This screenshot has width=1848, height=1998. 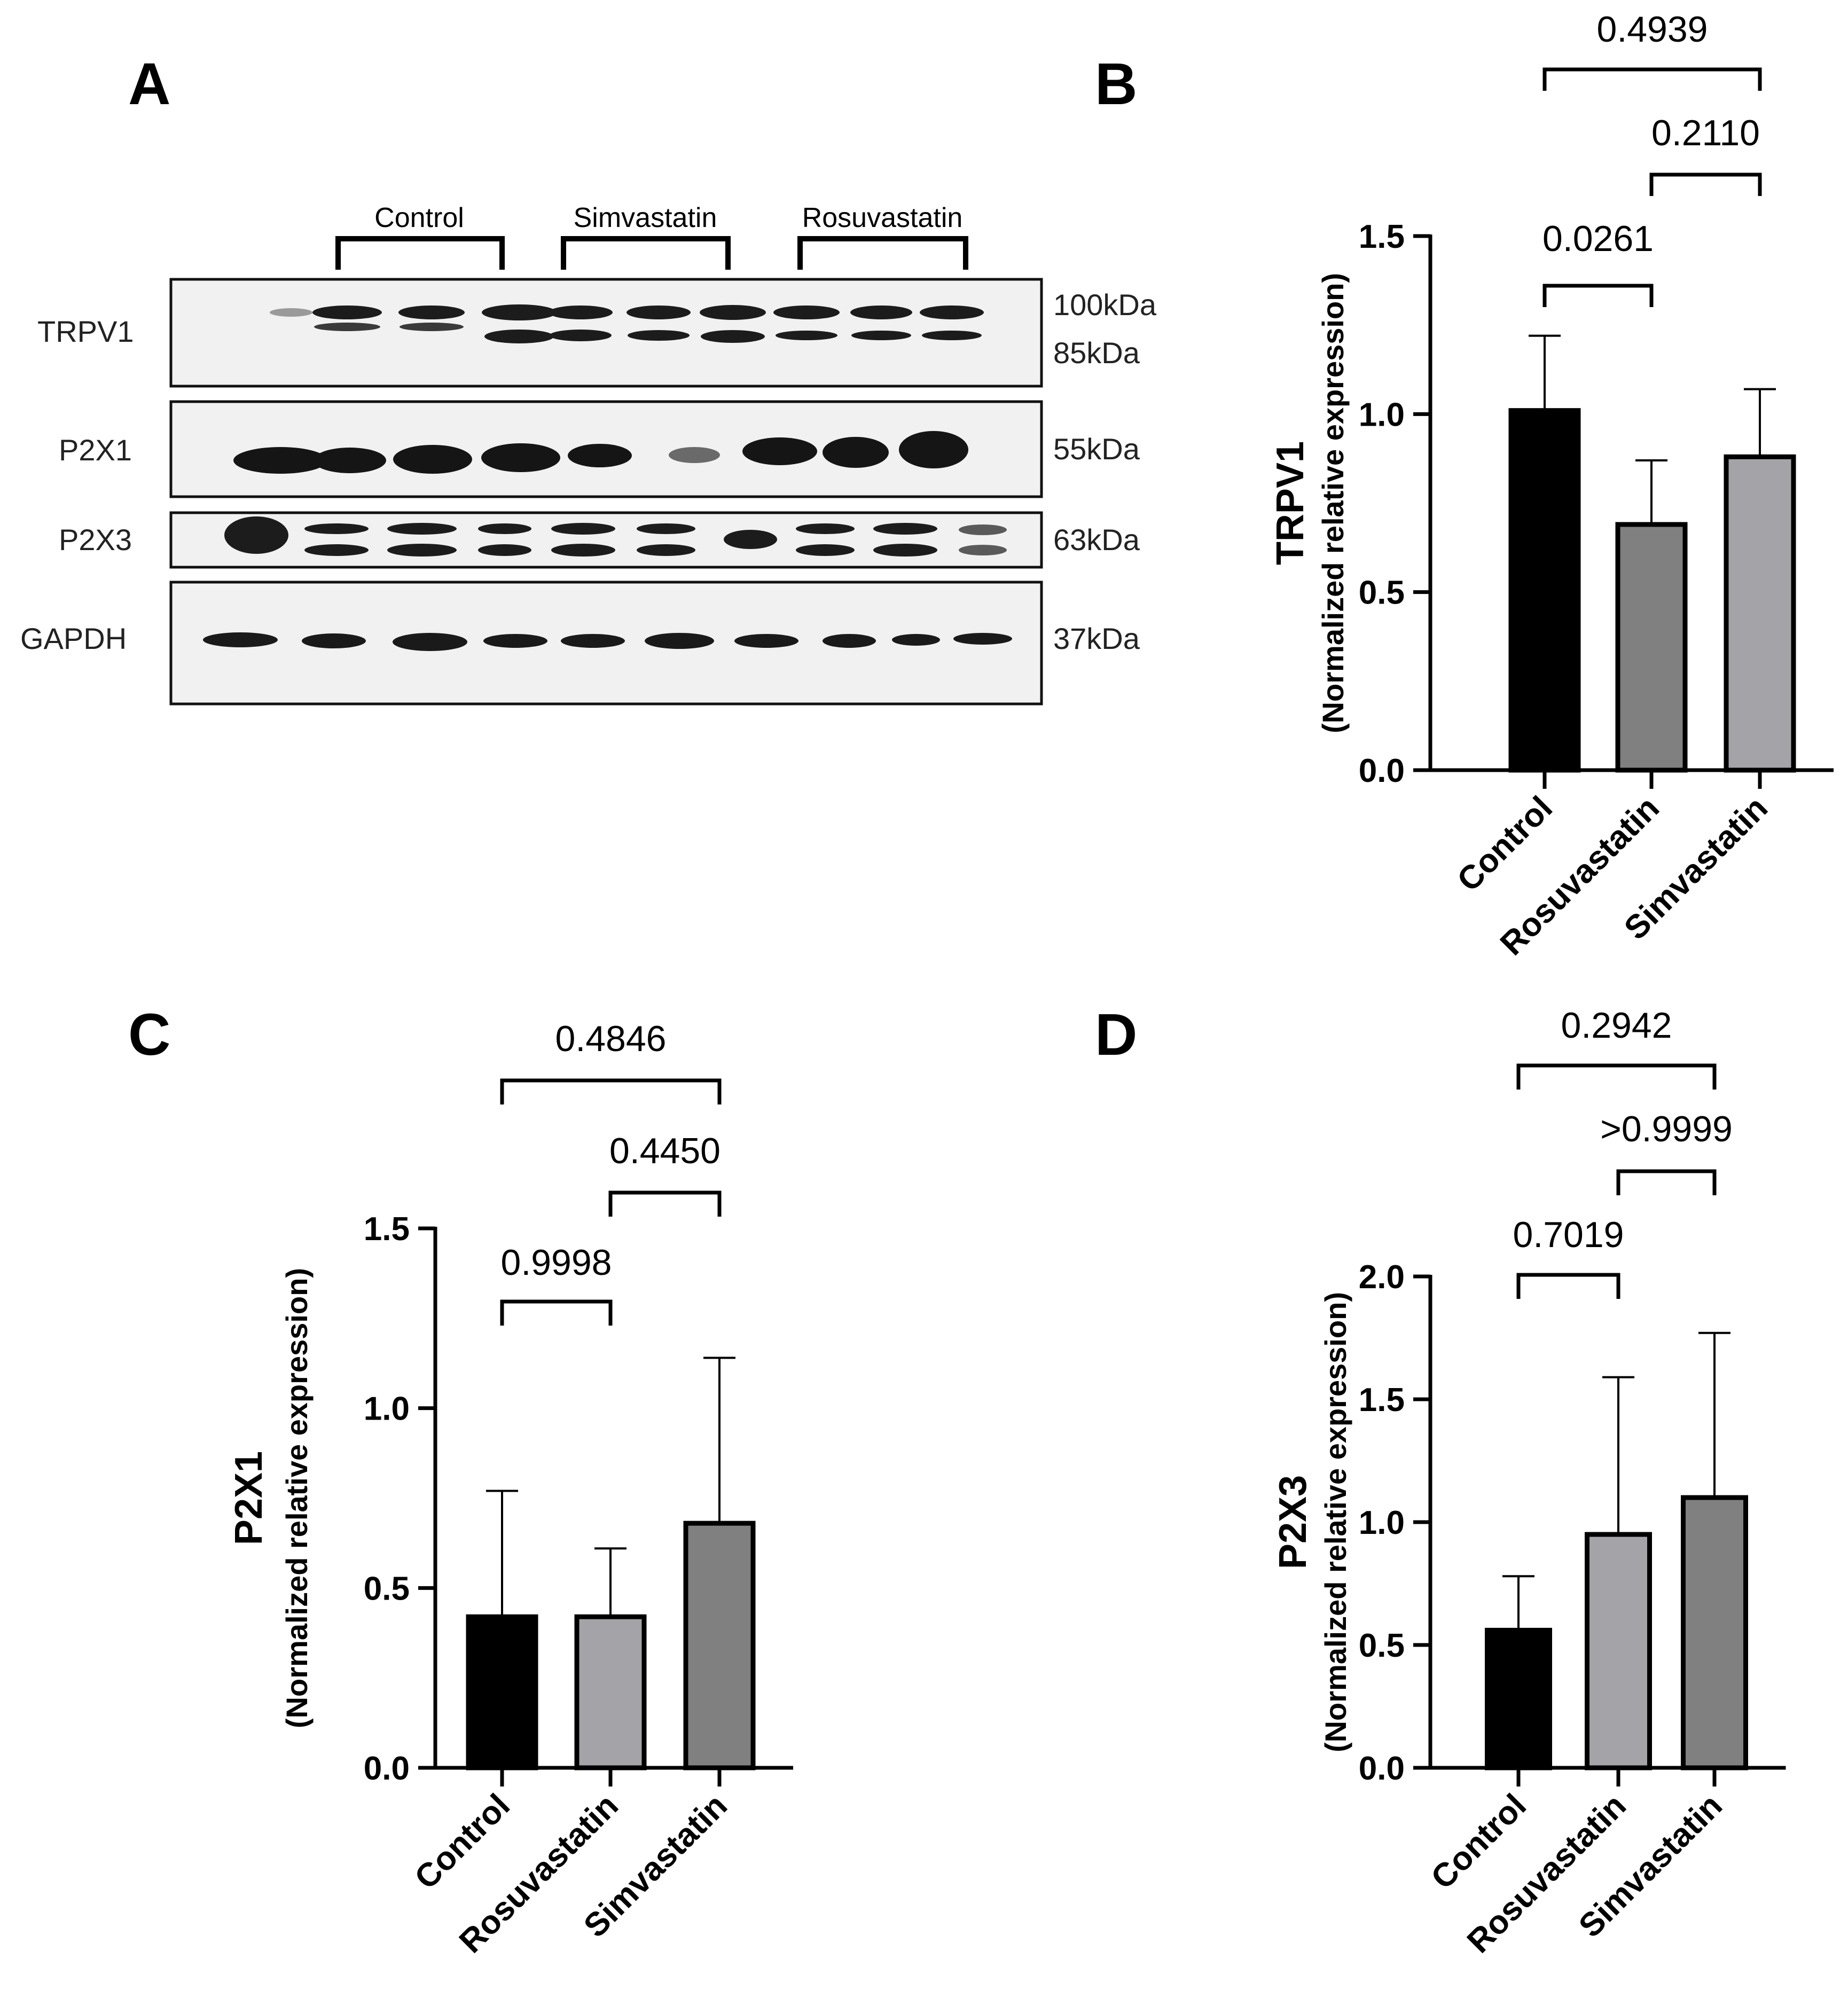 I want to click on blot-strip-p2x3, so click(x=606, y=540).